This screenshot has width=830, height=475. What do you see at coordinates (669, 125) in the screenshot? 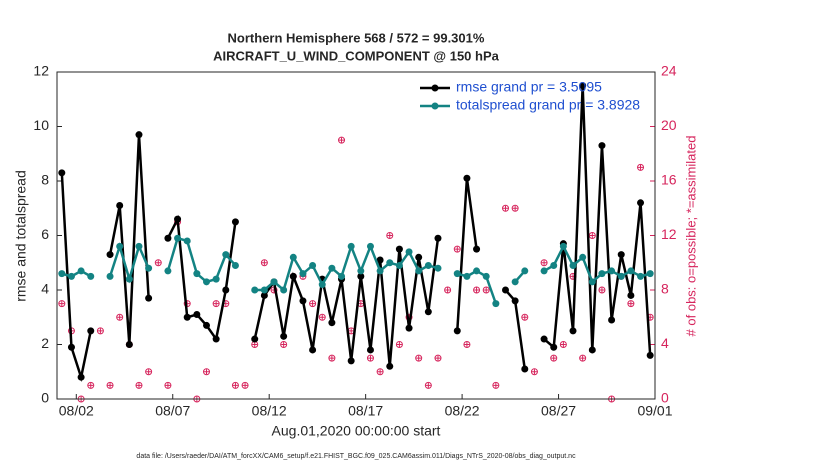
I see `y2-tick-label: 20` at bounding box center [669, 125].